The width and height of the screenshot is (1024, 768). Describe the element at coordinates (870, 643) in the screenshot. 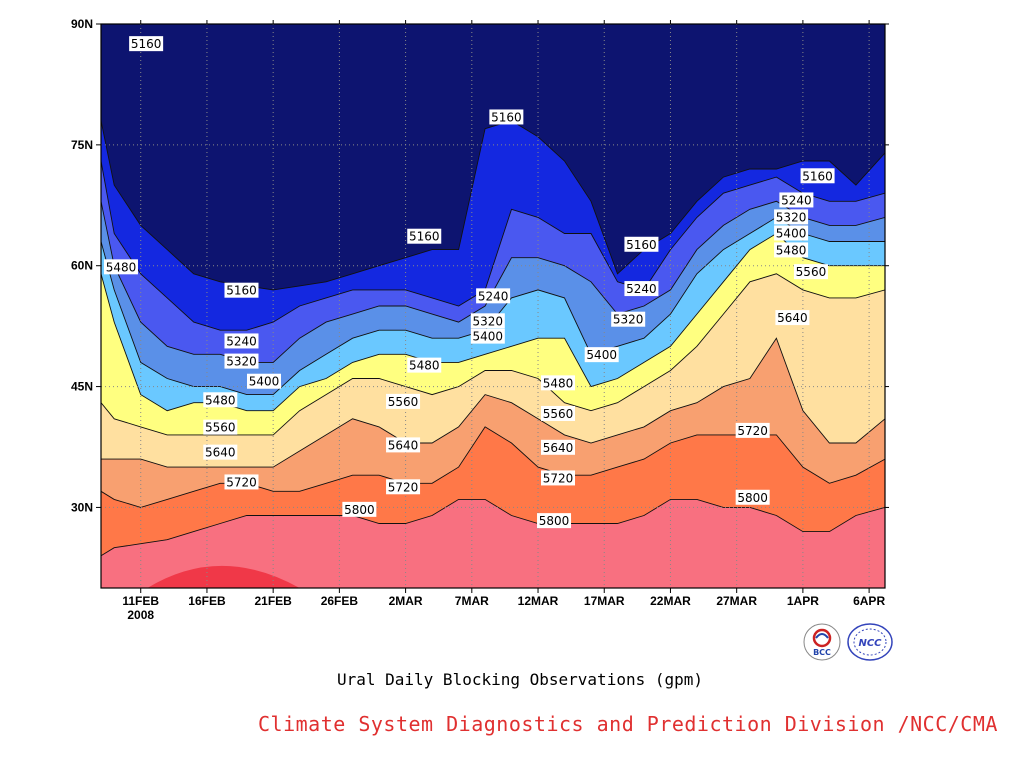

I see `ncc-logo-text: NCC` at that location.